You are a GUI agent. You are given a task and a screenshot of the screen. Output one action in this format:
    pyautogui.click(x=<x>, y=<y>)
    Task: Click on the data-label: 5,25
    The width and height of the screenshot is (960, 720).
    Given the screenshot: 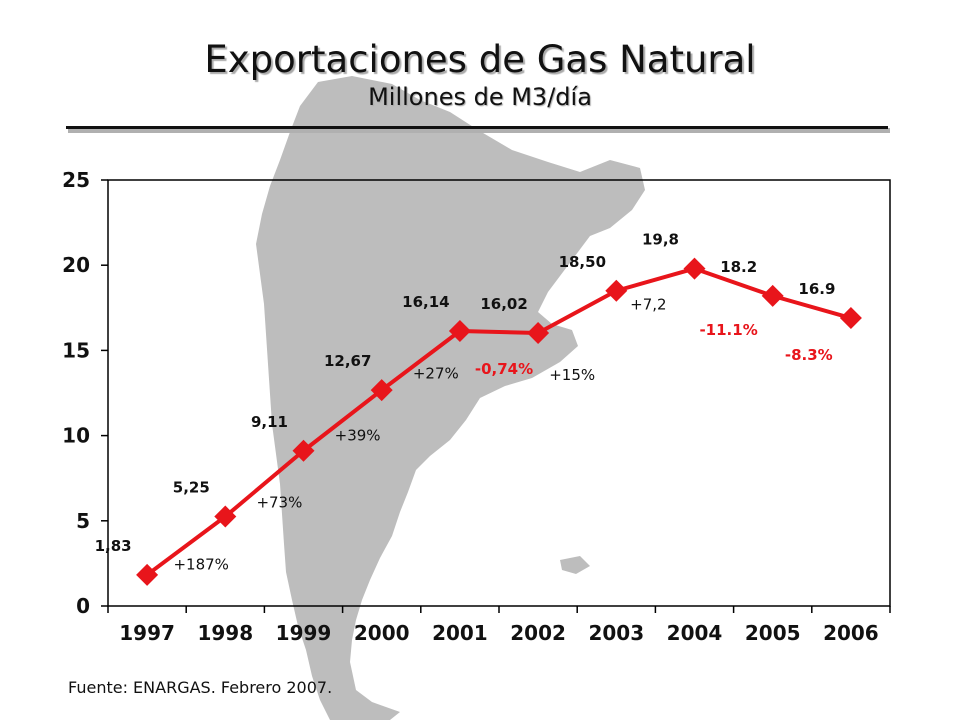 What is the action you would take?
    pyautogui.click(x=191, y=488)
    